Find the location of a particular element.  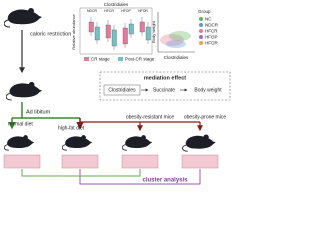

outcome-label: obesity-resistant mice is located at coordinates (150, 117).